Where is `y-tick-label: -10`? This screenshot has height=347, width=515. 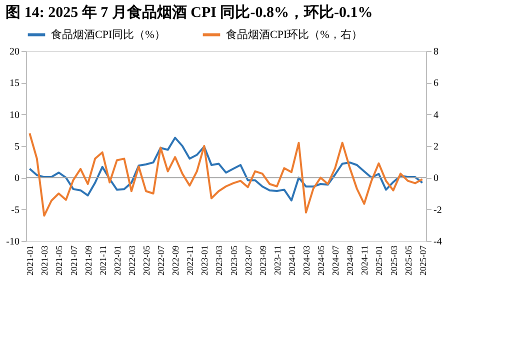 y-tick-label: -10 is located at coordinates (13, 242).